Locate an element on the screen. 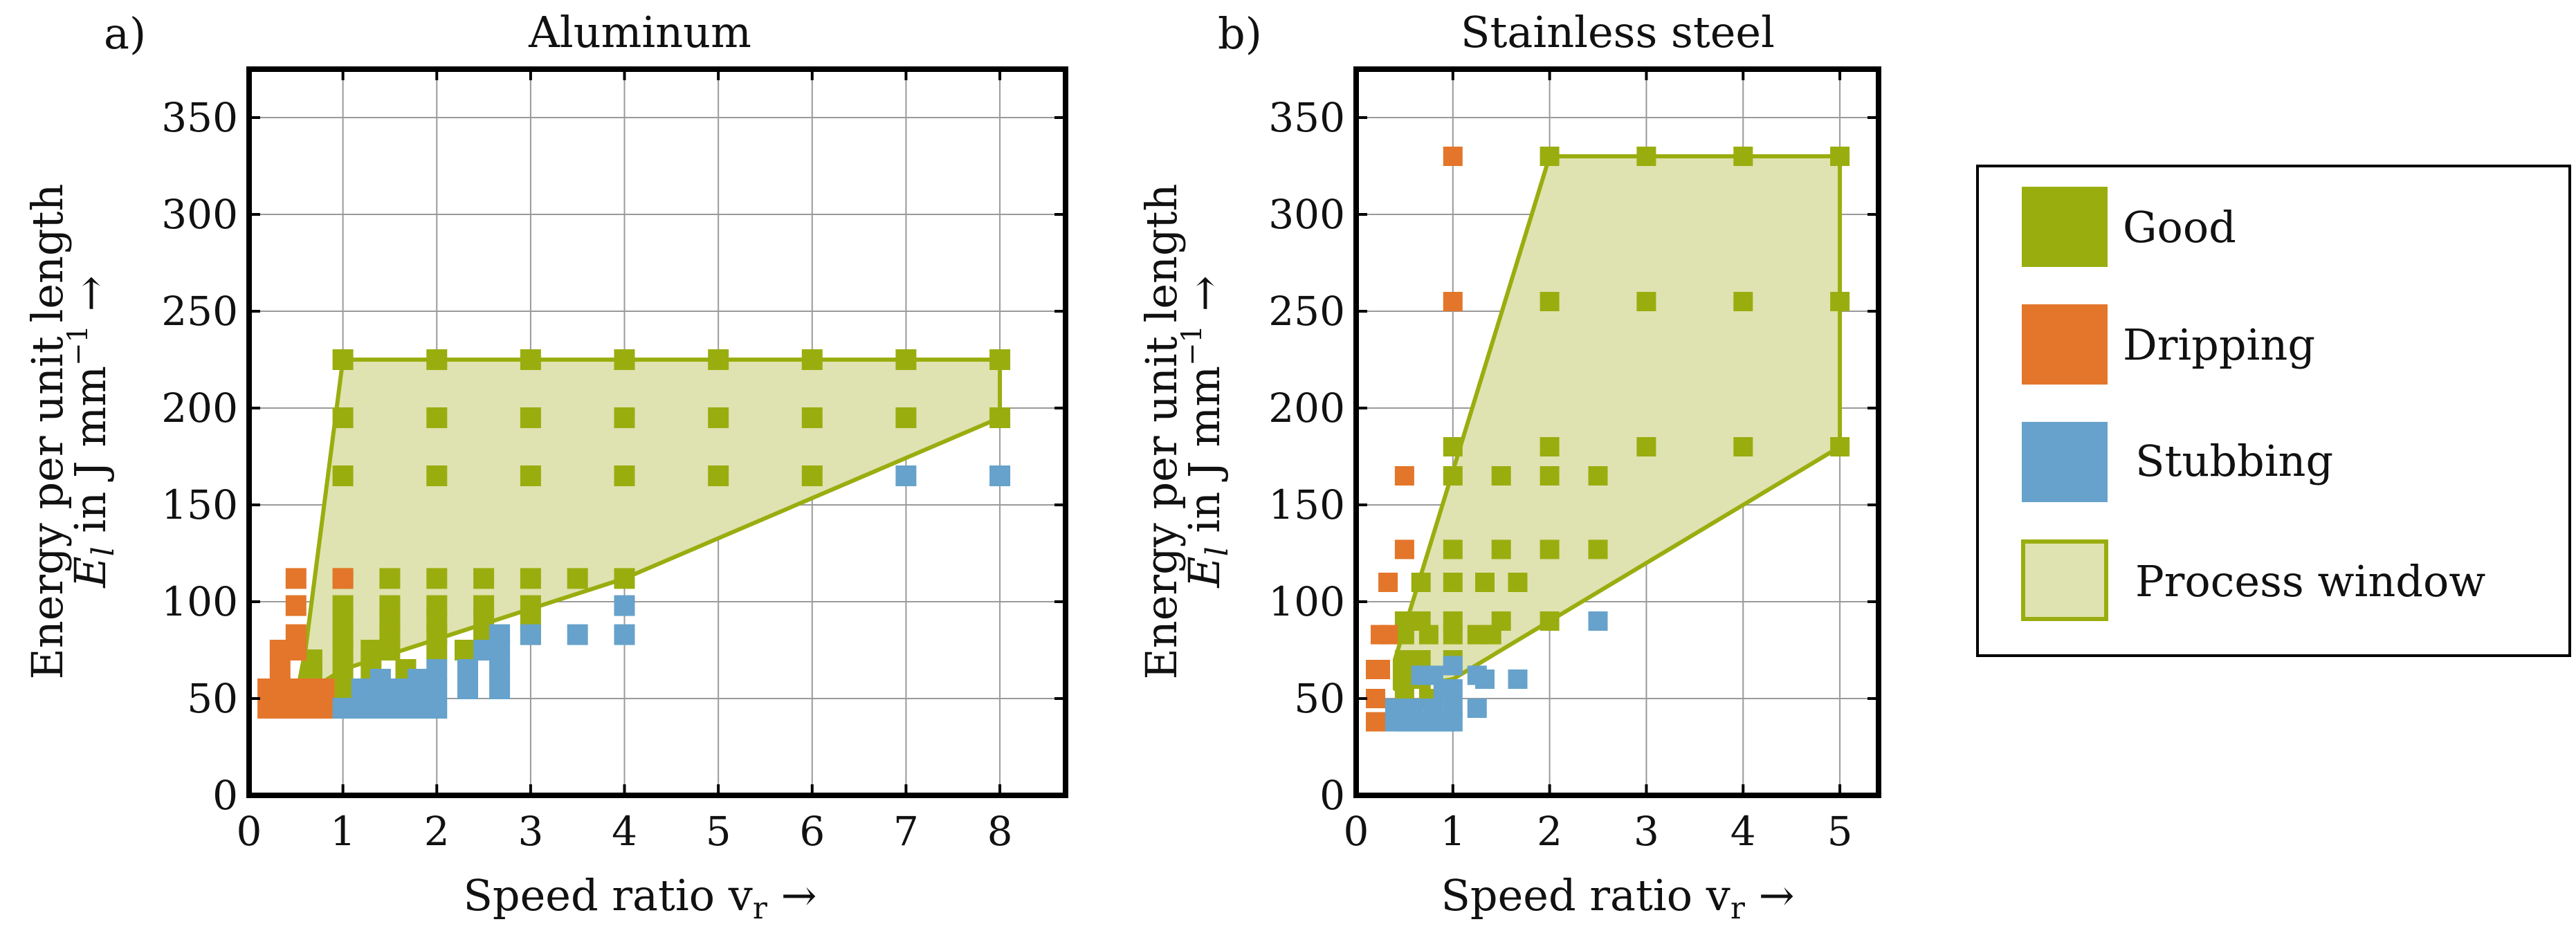 This screenshot has width=2576, height=933. x-tick-label: 2 is located at coordinates (1550, 831).